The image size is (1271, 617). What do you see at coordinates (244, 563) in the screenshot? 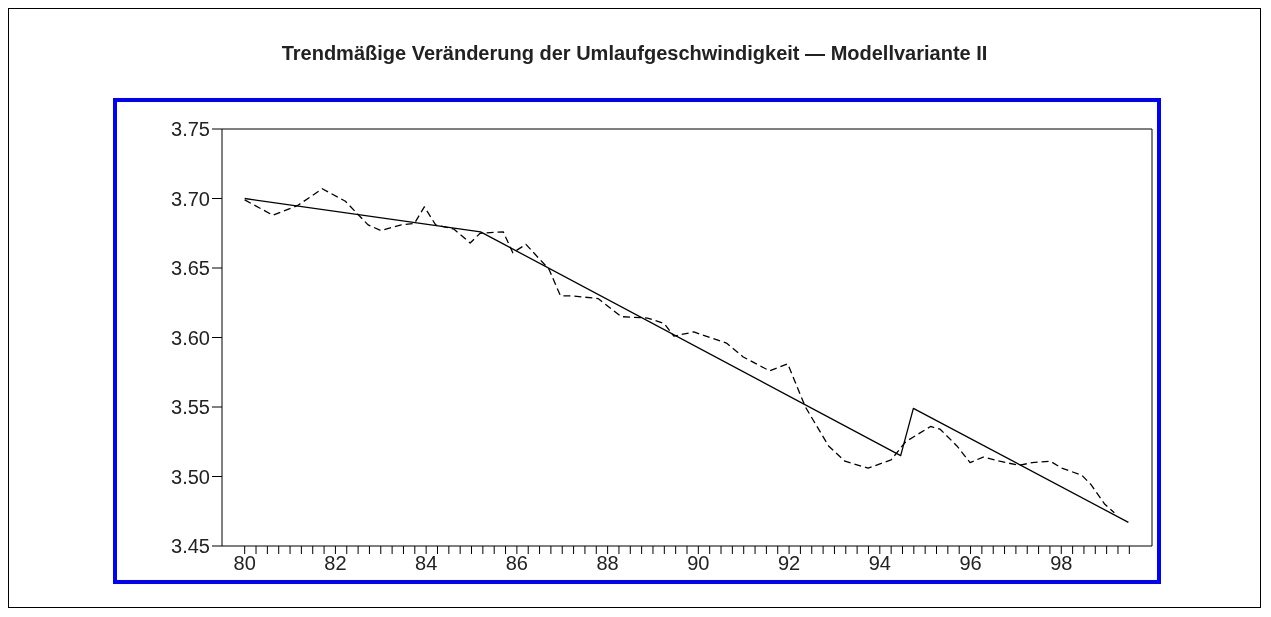
I see `x-tick-label: 80` at bounding box center [244, 563].